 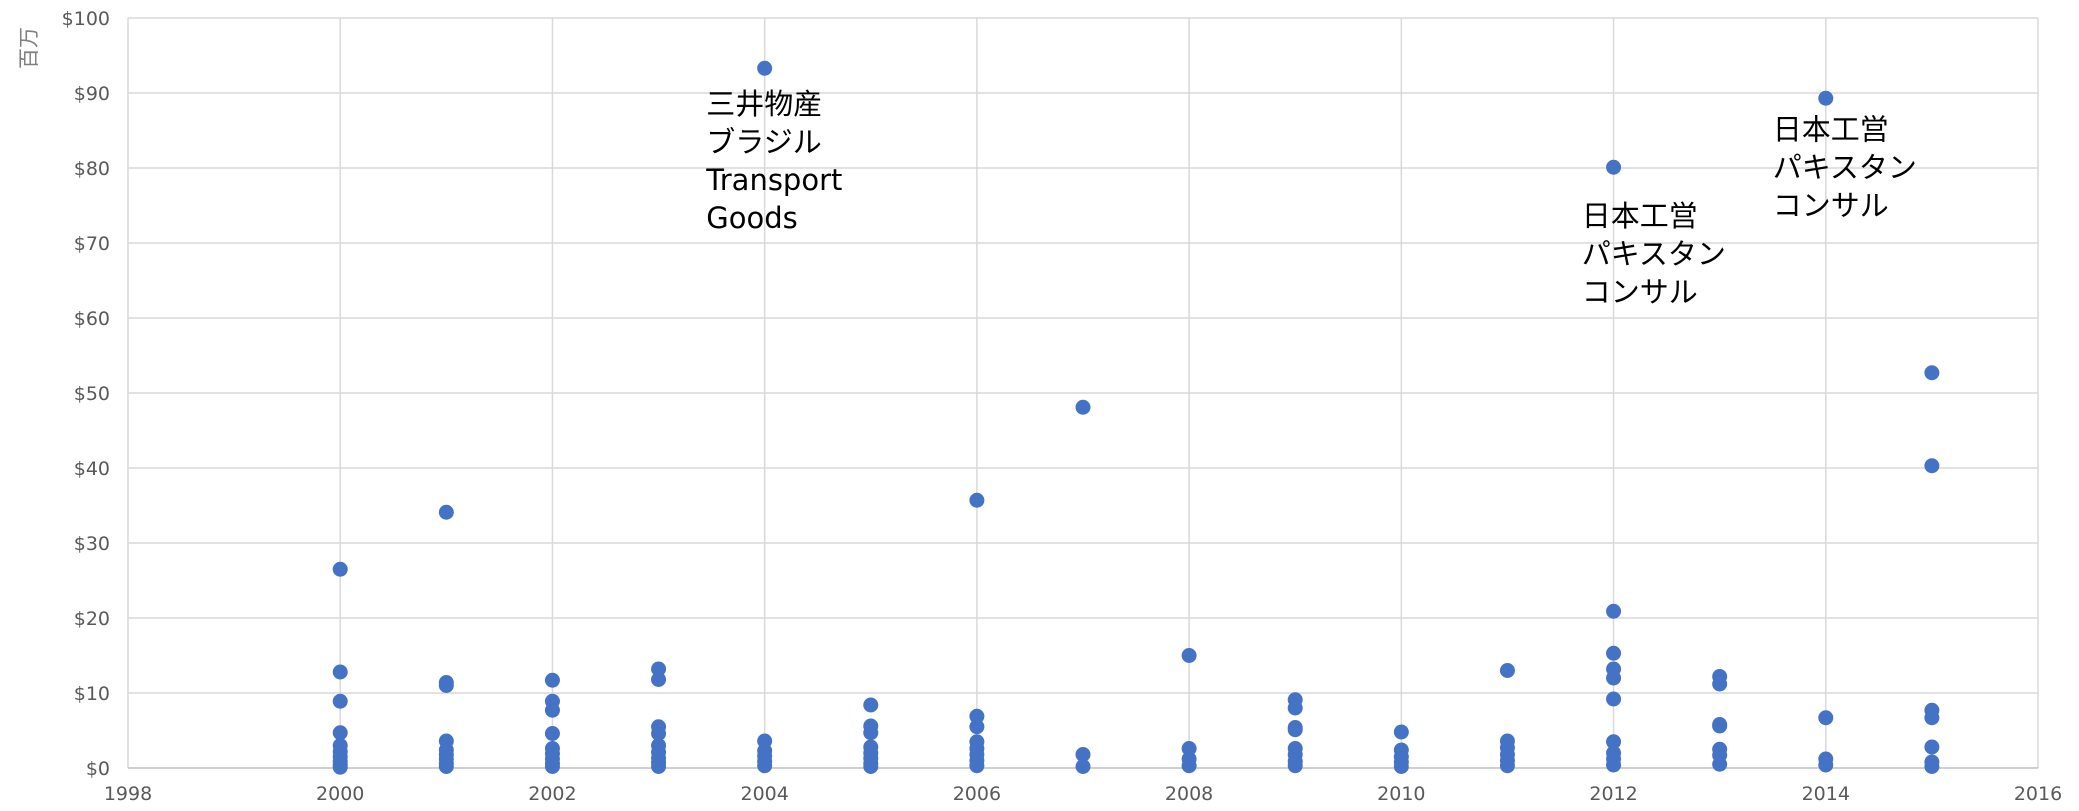 What do you see at coordinates (92, 319) in the screenshot?
I see `y-tick-label: $60` at bounding box center [92, 319].